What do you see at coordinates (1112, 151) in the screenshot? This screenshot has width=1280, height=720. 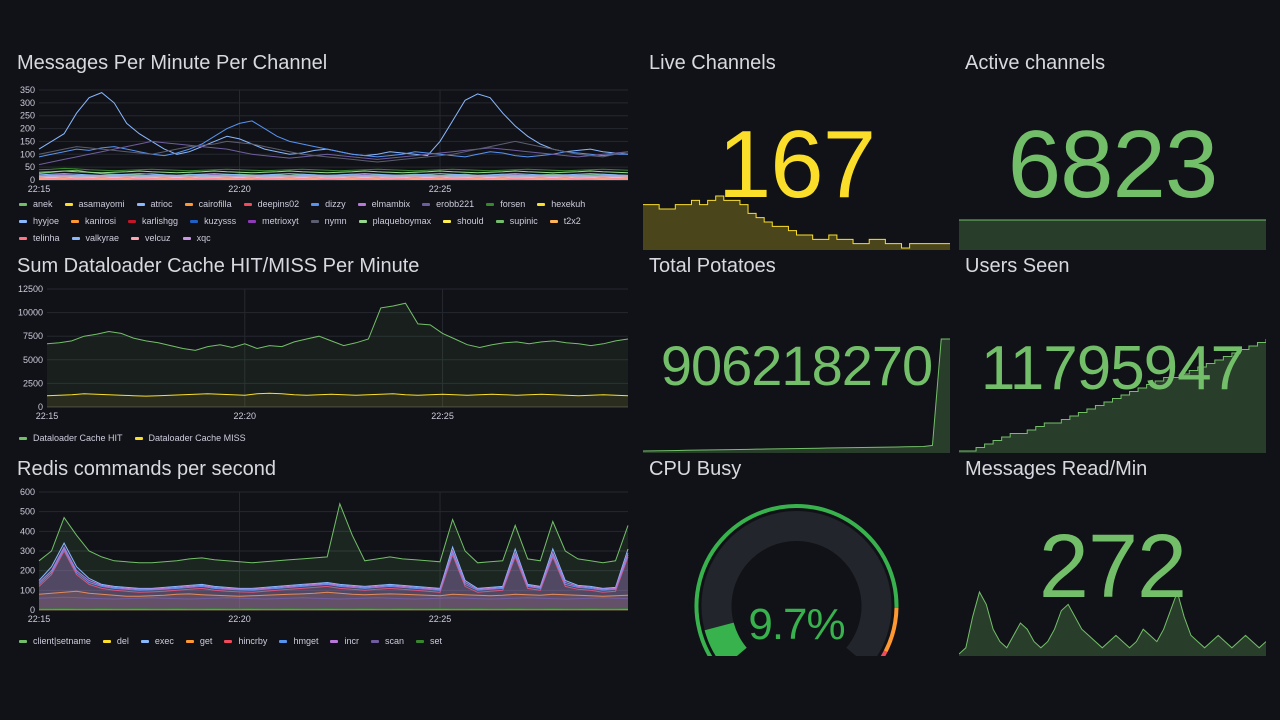 I see `panel-active-channels: Active channels 6823` at bounding box center [1112, 151].